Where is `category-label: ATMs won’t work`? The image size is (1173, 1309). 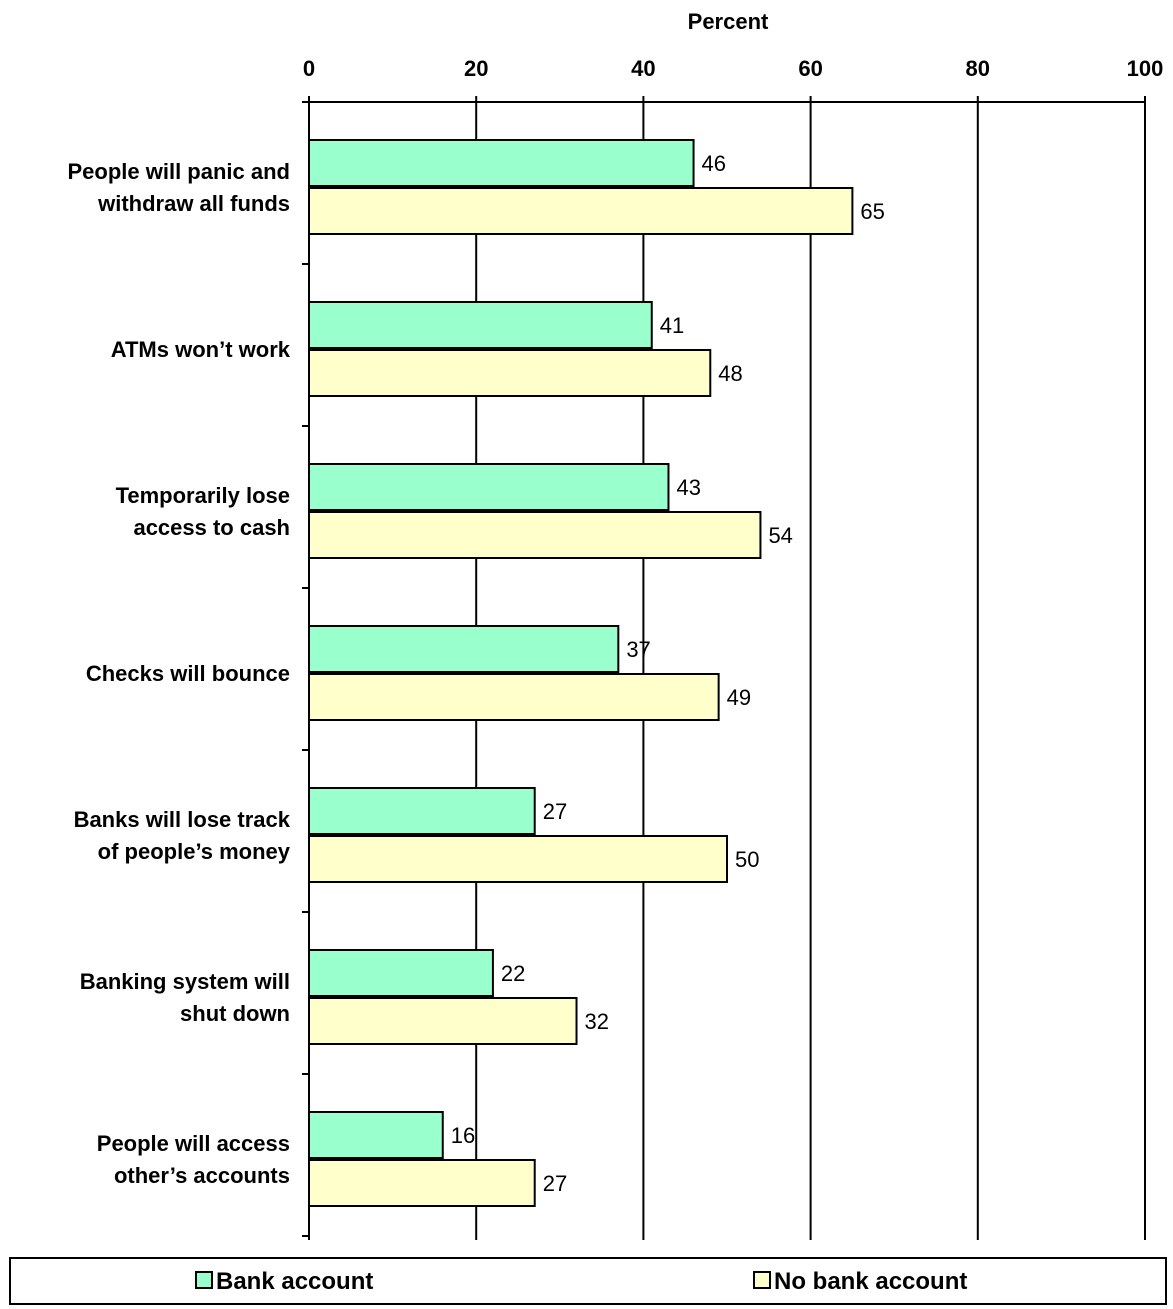 category-label: ATMs won’t work is located at coordinates (201, 349).